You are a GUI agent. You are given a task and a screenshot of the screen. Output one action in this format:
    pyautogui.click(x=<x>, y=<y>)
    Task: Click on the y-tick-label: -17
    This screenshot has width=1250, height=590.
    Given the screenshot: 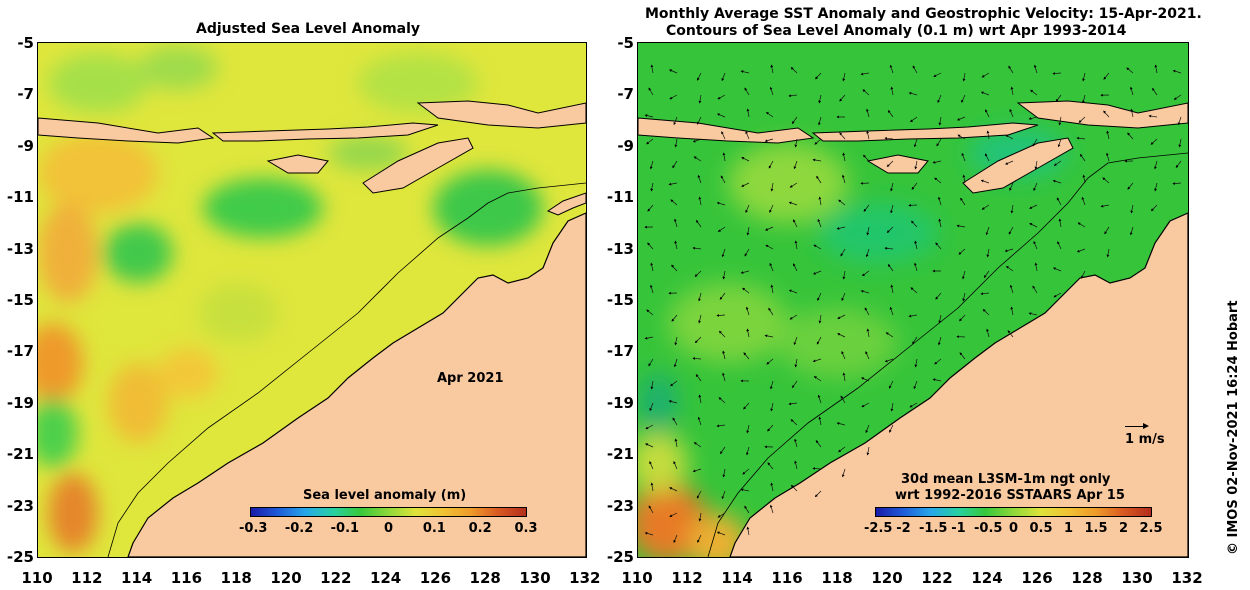 What is the action you would take?
    pyautogui.click(x=20, y=351)
    